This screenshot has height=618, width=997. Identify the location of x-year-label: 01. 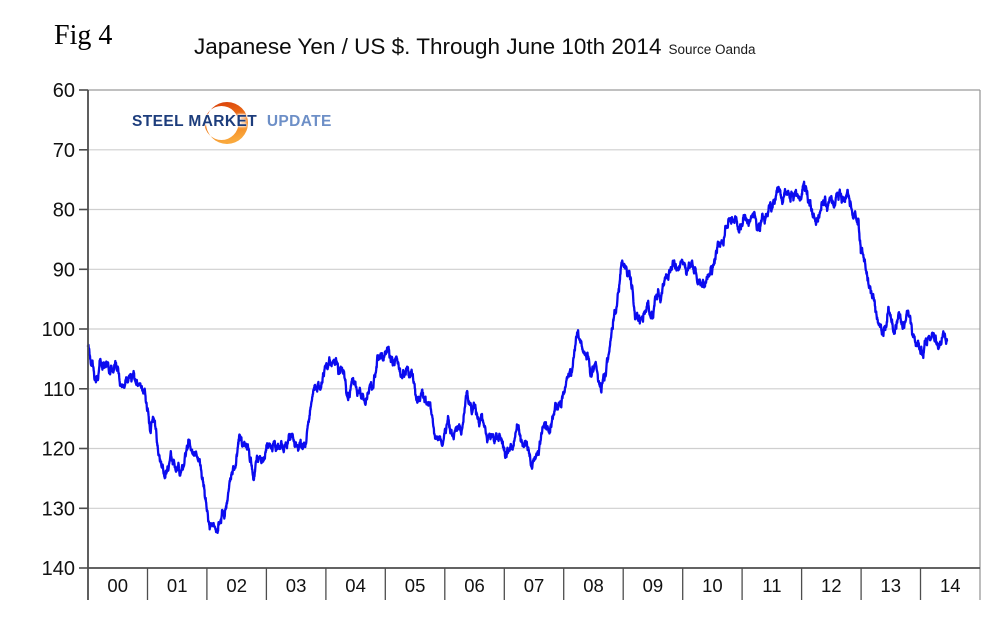
(177, 585).